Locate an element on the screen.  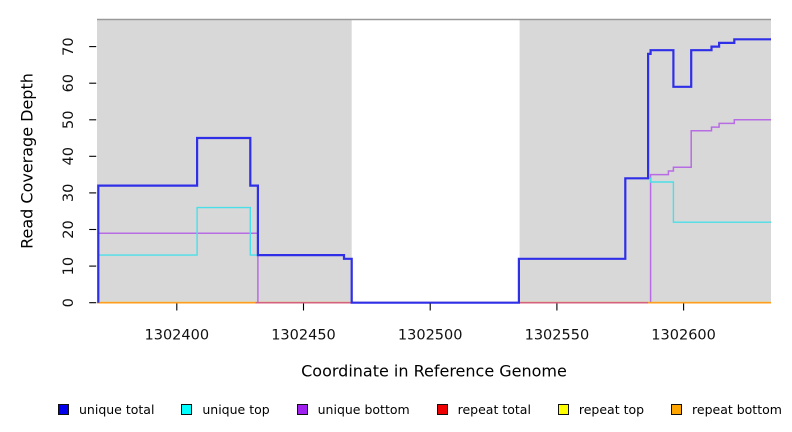
legend-item-unique-bottom: unique bottom is located at coordinates (353, 409).